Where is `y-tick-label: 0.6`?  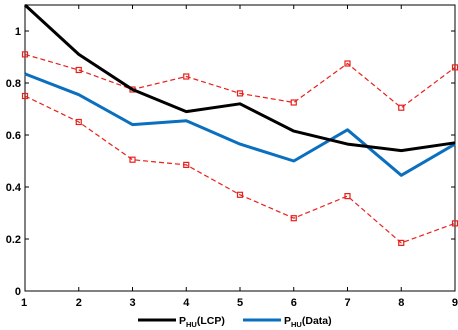 y-tick-label: 0.6 is located at coordinates (13, 136).